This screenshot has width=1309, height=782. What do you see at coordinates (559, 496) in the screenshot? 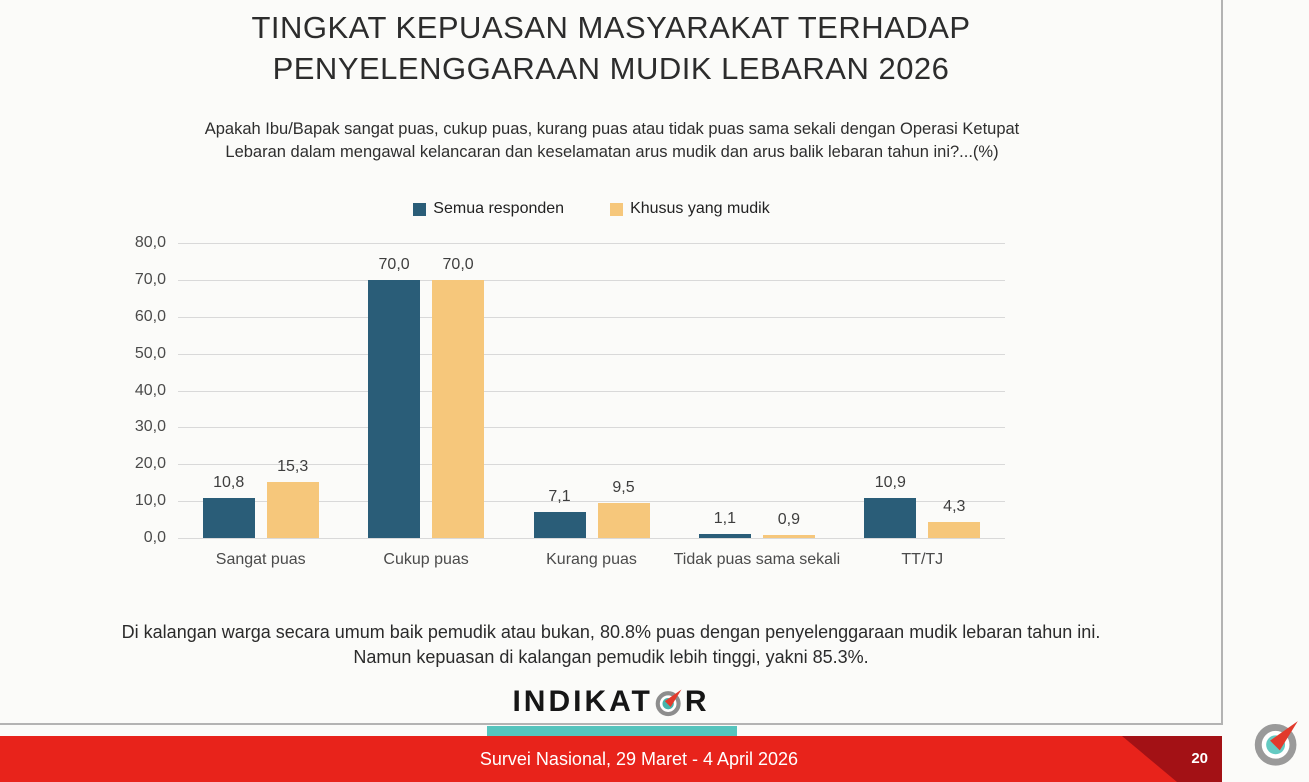
I see `bar-value-label: 7,1` at bounding box center [559, 496].